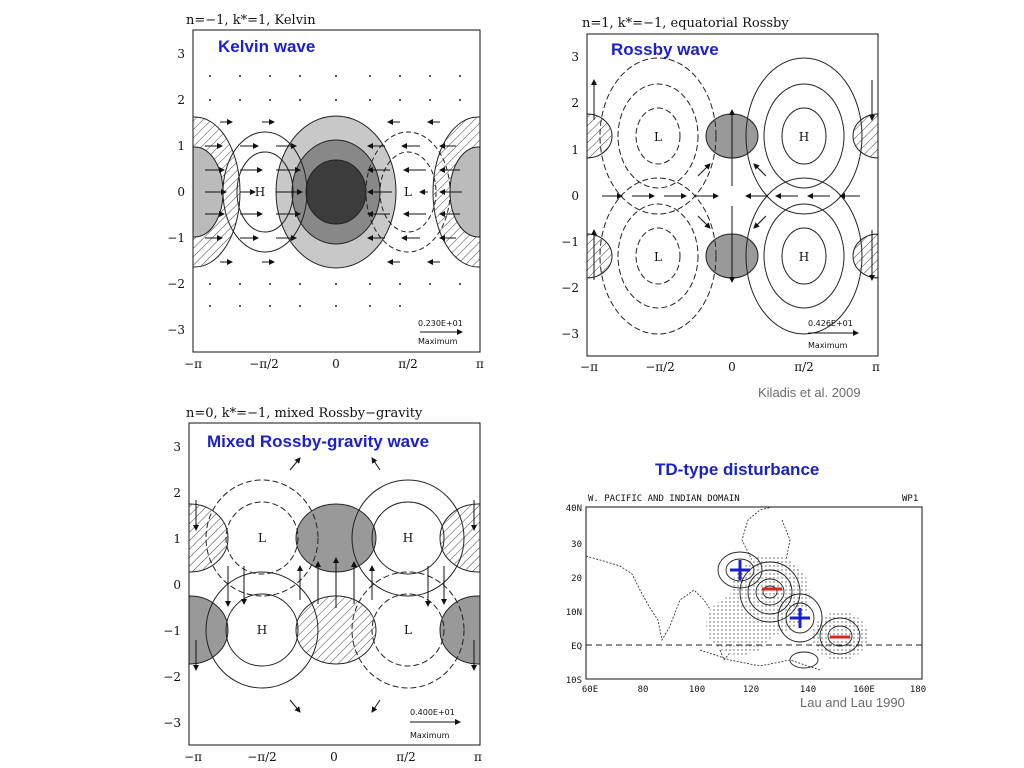 The width and height of the screenshot is (1024, 768). Describe the element at coordinates (576, 545) in the screenshot. I see `lat-tick: 30` at that location.